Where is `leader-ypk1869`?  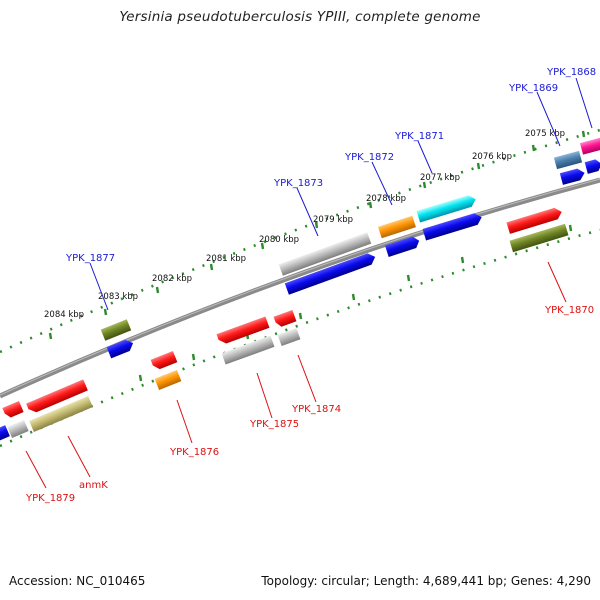 leader-ypk1869 is located at coordinates (548, 119).